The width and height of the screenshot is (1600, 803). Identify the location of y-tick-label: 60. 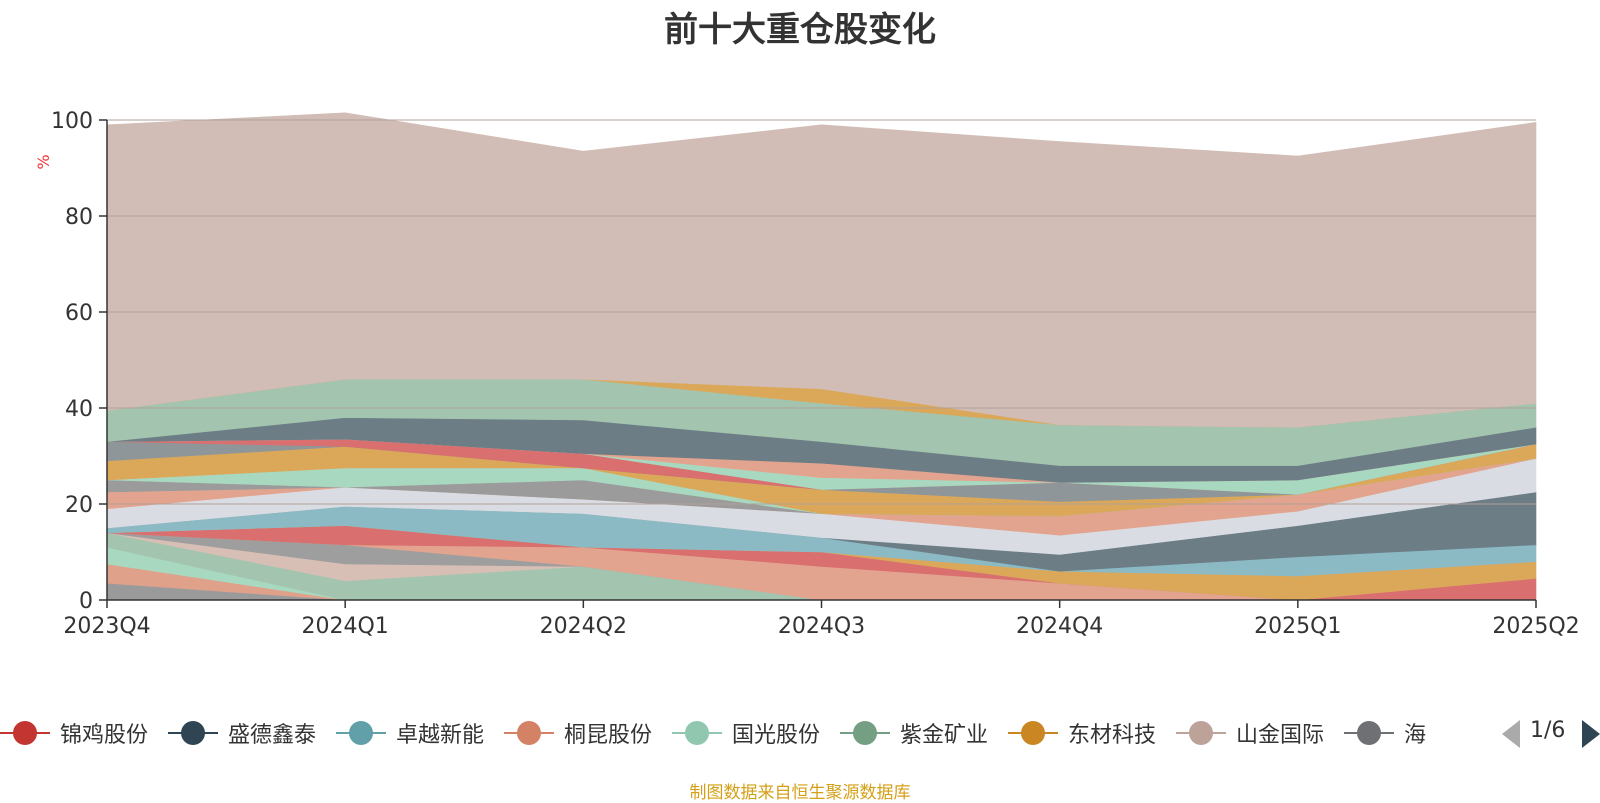
(79, 313).